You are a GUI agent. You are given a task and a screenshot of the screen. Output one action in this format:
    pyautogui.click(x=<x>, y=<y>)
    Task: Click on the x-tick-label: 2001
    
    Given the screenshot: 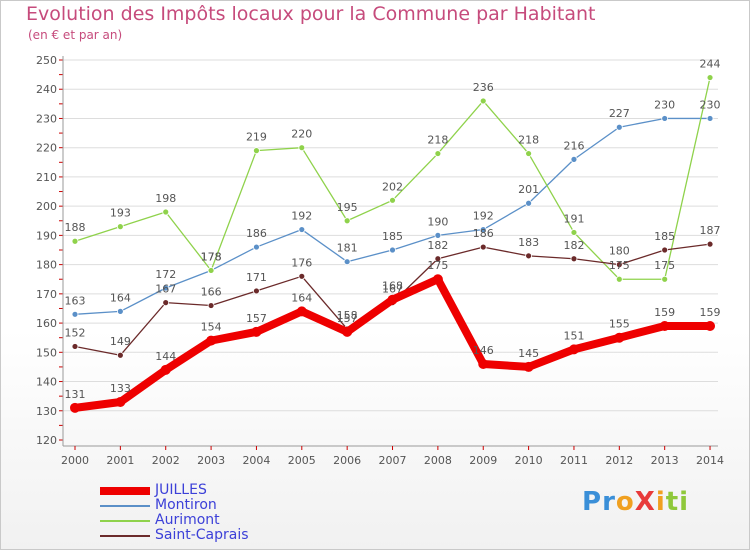 What is the action you would take?
    pyautogui.click(x=120, y=460)
    